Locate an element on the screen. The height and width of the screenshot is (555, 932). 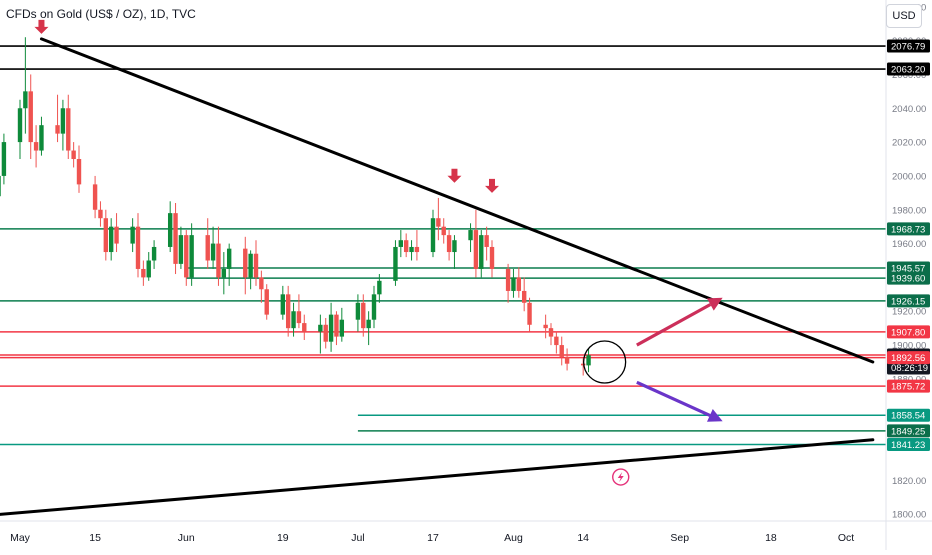
x-tick-label: May is located at coordinates (20, 538).